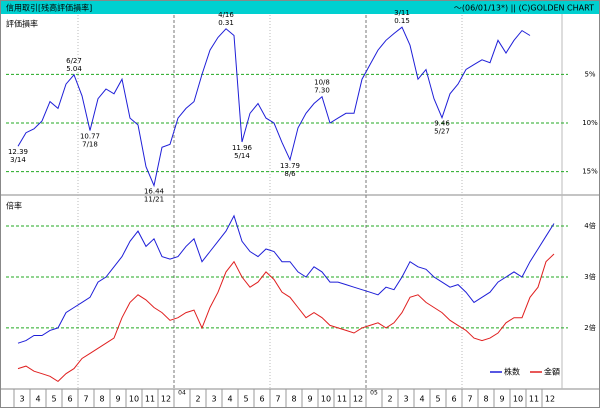 The image size is (600, 413). I want to click on annotation-date: 3/14, so click(18, 160).